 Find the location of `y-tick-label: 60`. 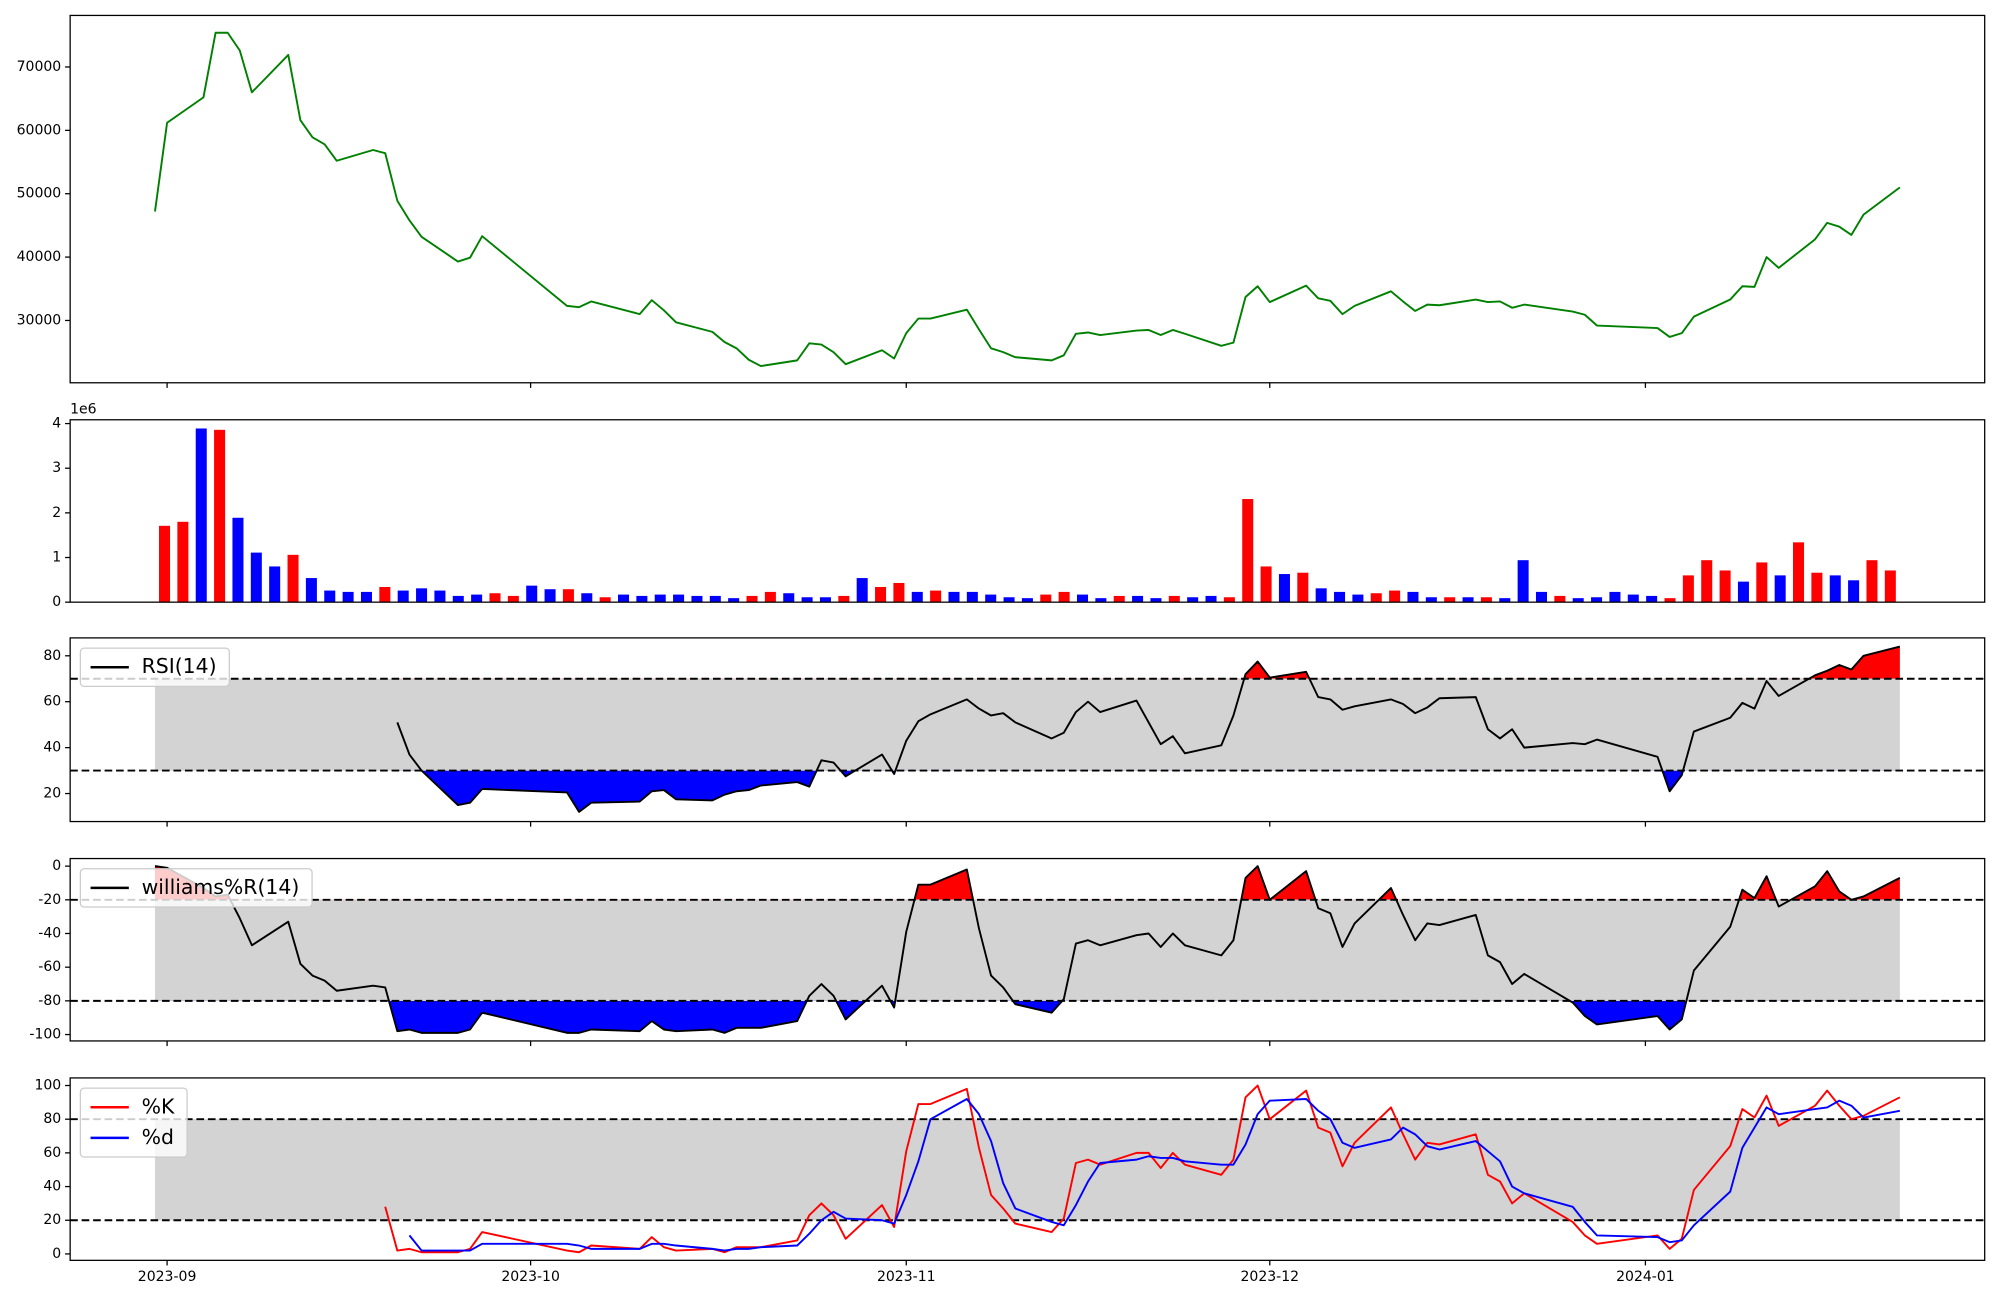

y-tick-label: 60 is located at coordinates (52, 1153).